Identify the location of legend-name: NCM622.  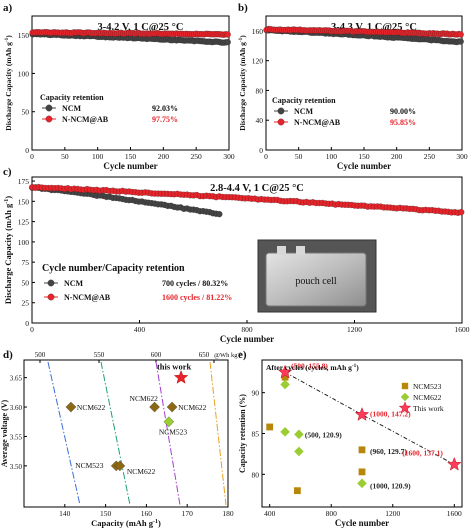
(427, 397).